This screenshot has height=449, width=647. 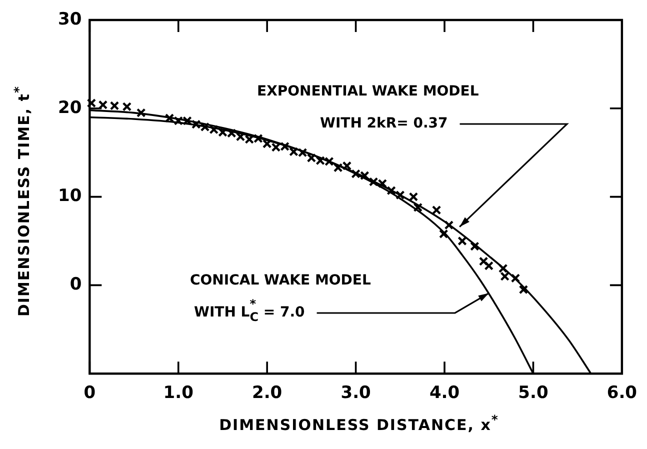 What do you see at coordinates (267, 393) in the screenshot?
I see `x-tick-label: 2.0` at bounding box center [267, 393].